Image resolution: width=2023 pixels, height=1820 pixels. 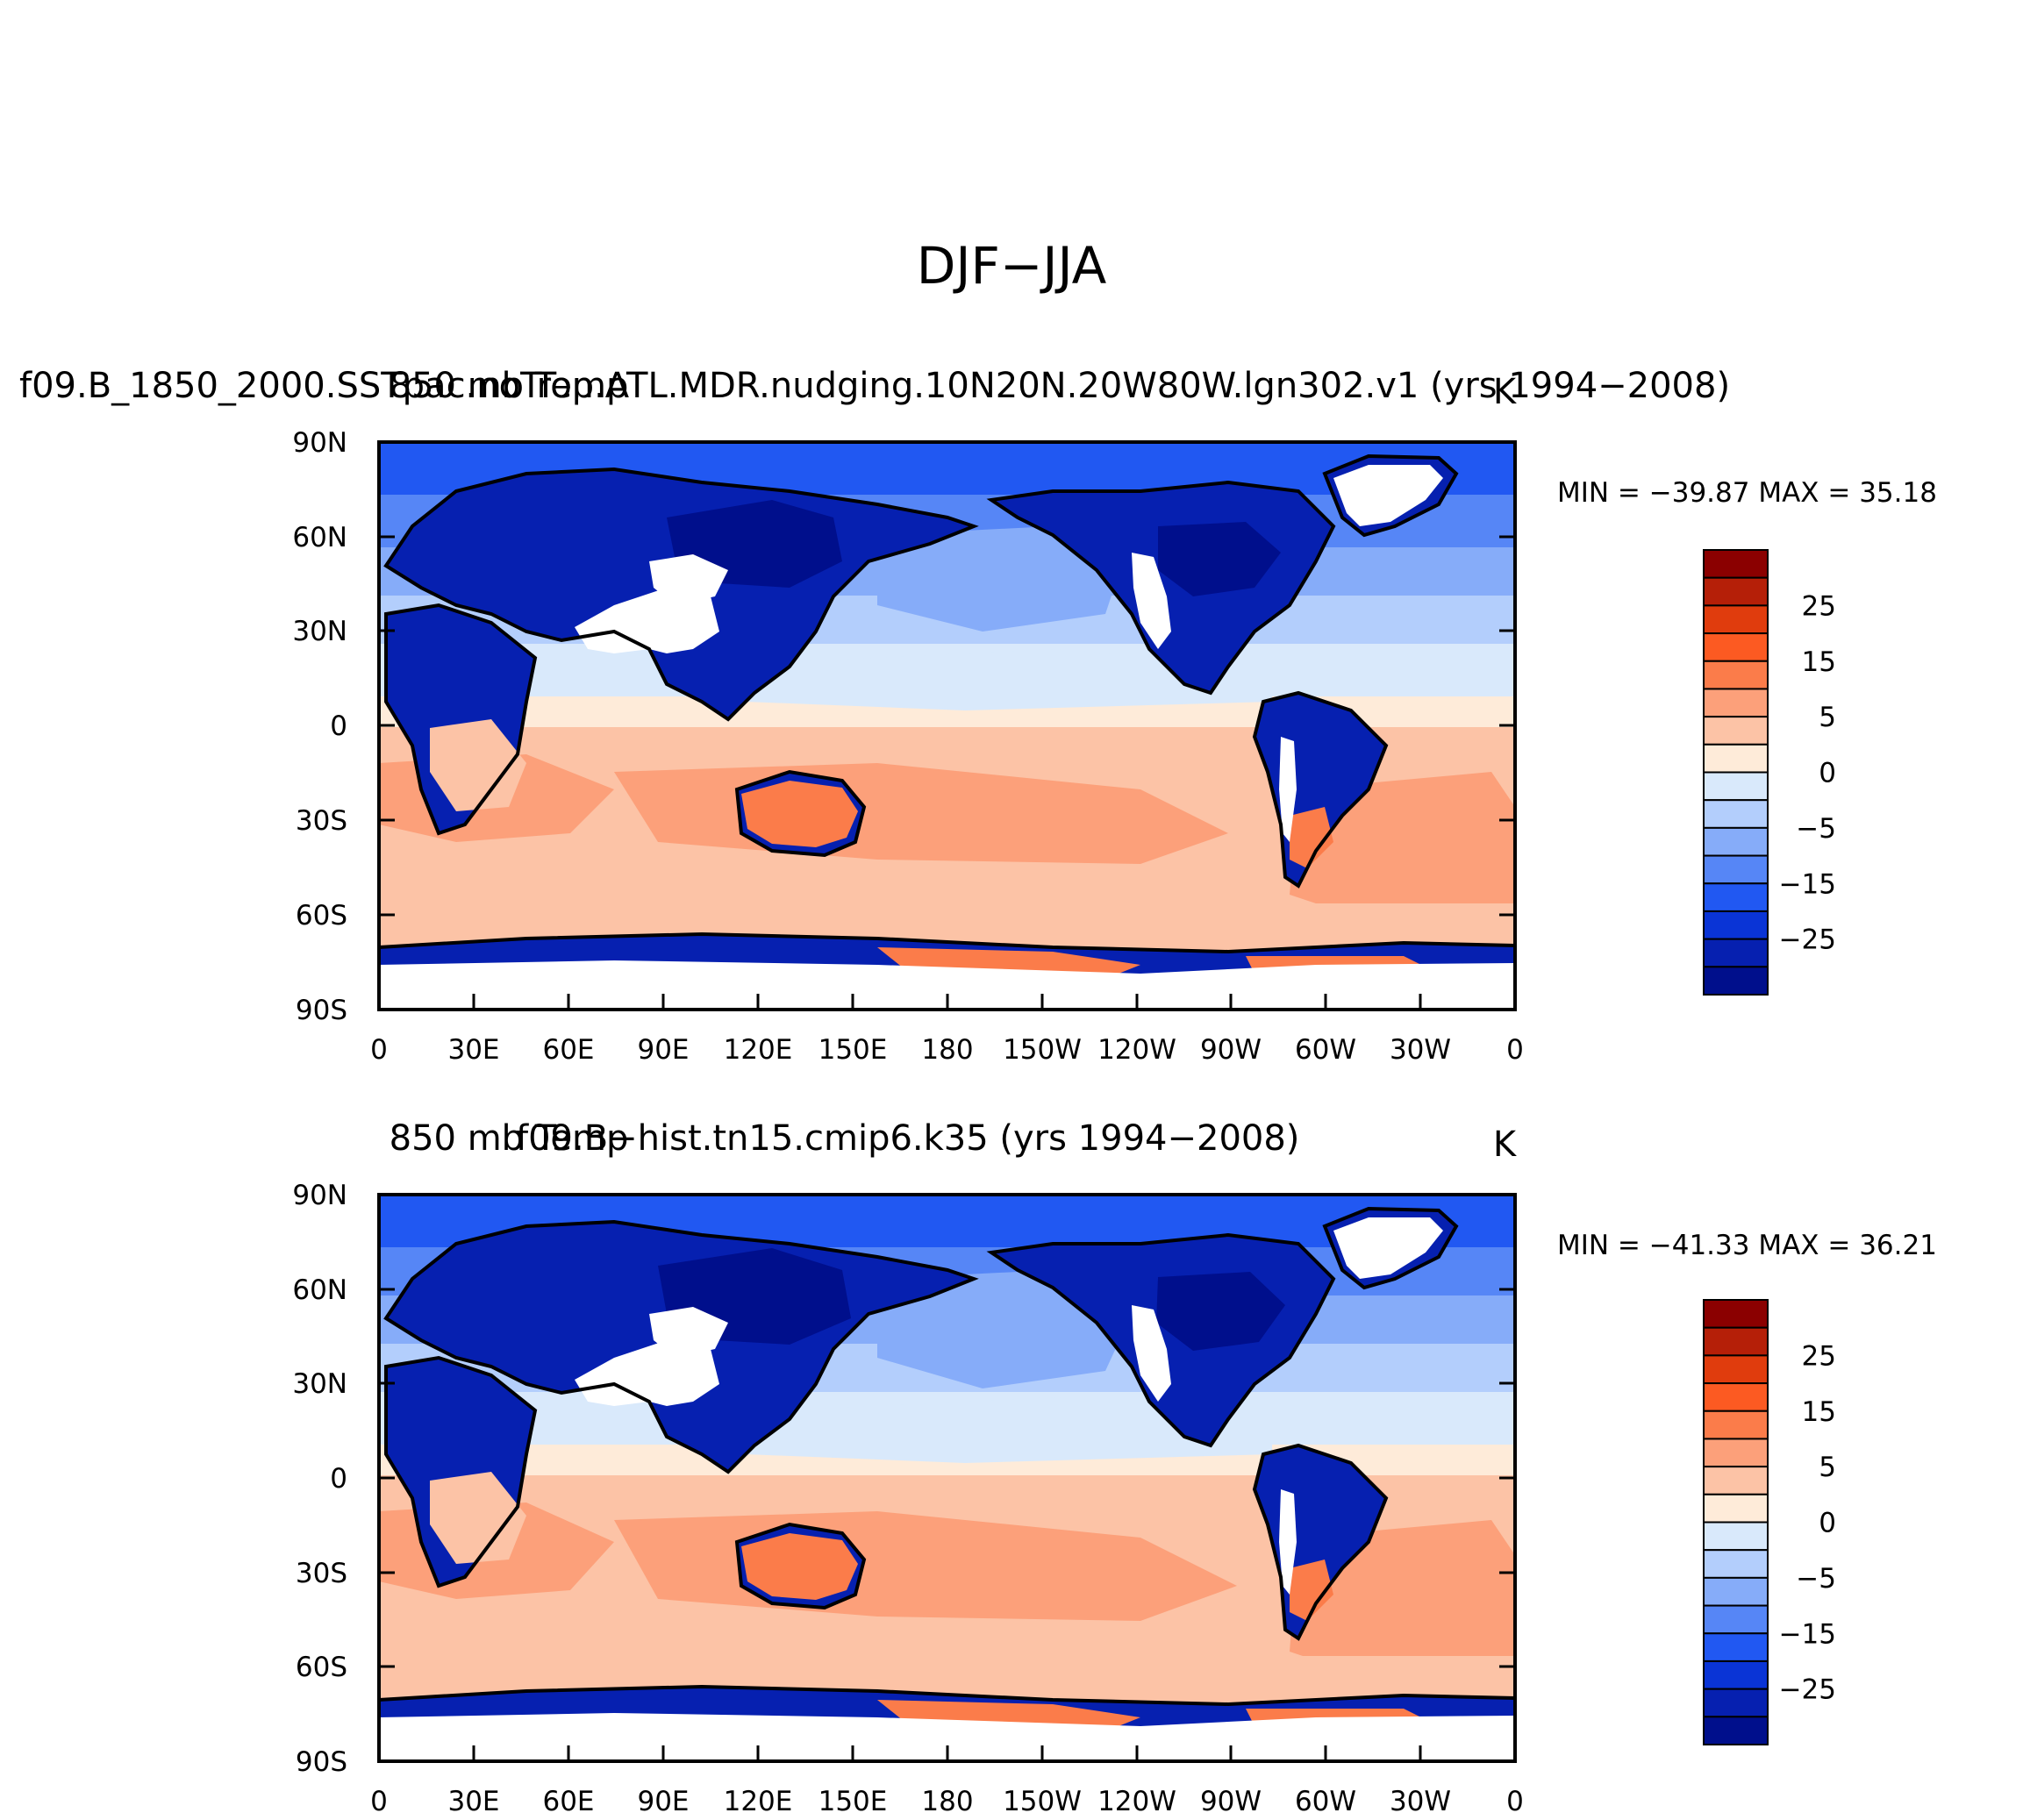 I want to click on colorbar-label: 15, so click(x=1819, y=662).